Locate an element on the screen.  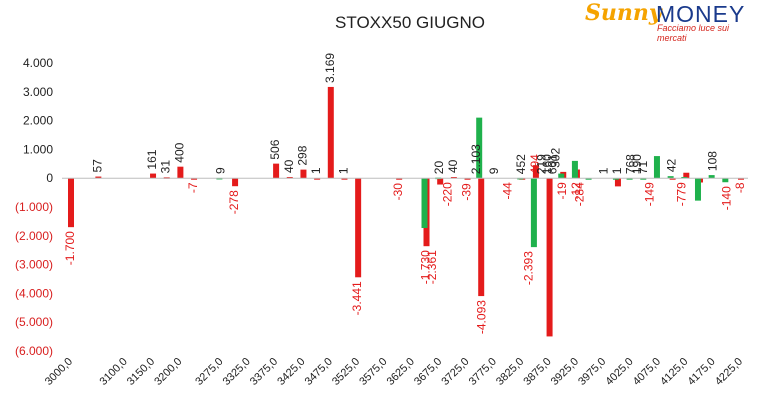
data-label: 494 is located at coordinates (535, 164).